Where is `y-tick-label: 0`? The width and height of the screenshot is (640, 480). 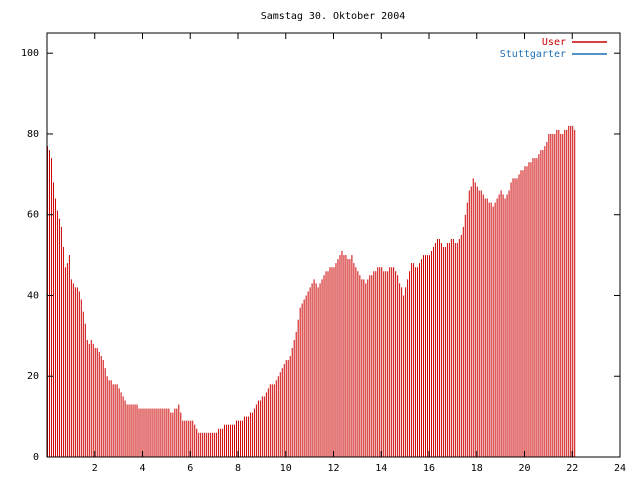 y-tick-label: 0 is located at coordinates (36, 457).